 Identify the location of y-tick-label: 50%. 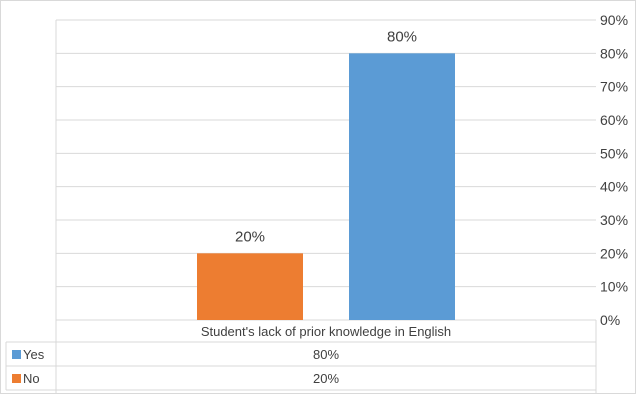
(614, 153).